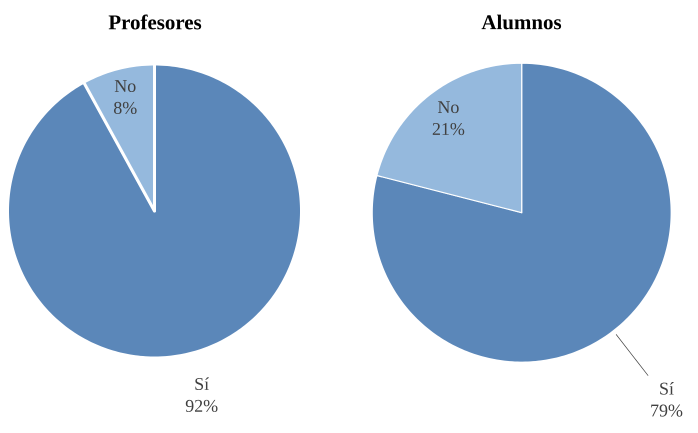 This screenshot has width=698, height=433. I want to click on chart-title: Alumnos, so click(522, 22).